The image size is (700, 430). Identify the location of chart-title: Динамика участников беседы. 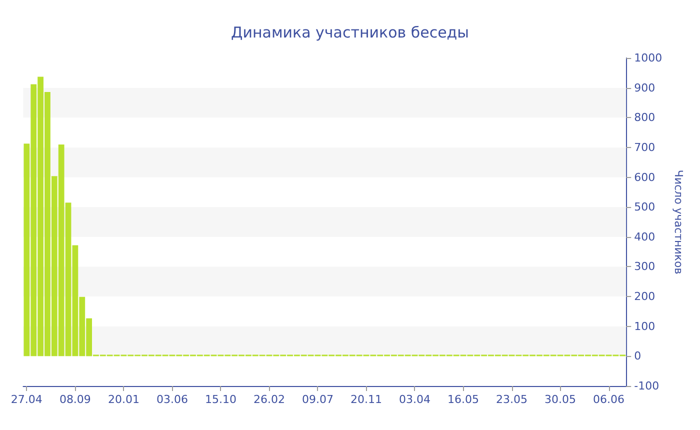
(350, 33).